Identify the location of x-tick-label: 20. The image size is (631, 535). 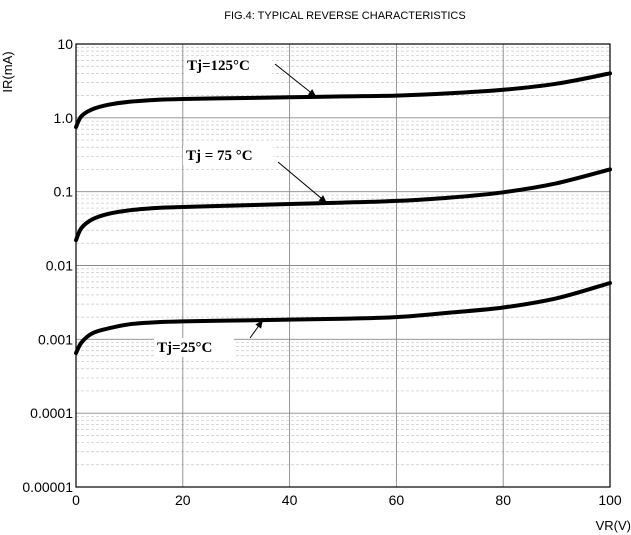
(183, 500).